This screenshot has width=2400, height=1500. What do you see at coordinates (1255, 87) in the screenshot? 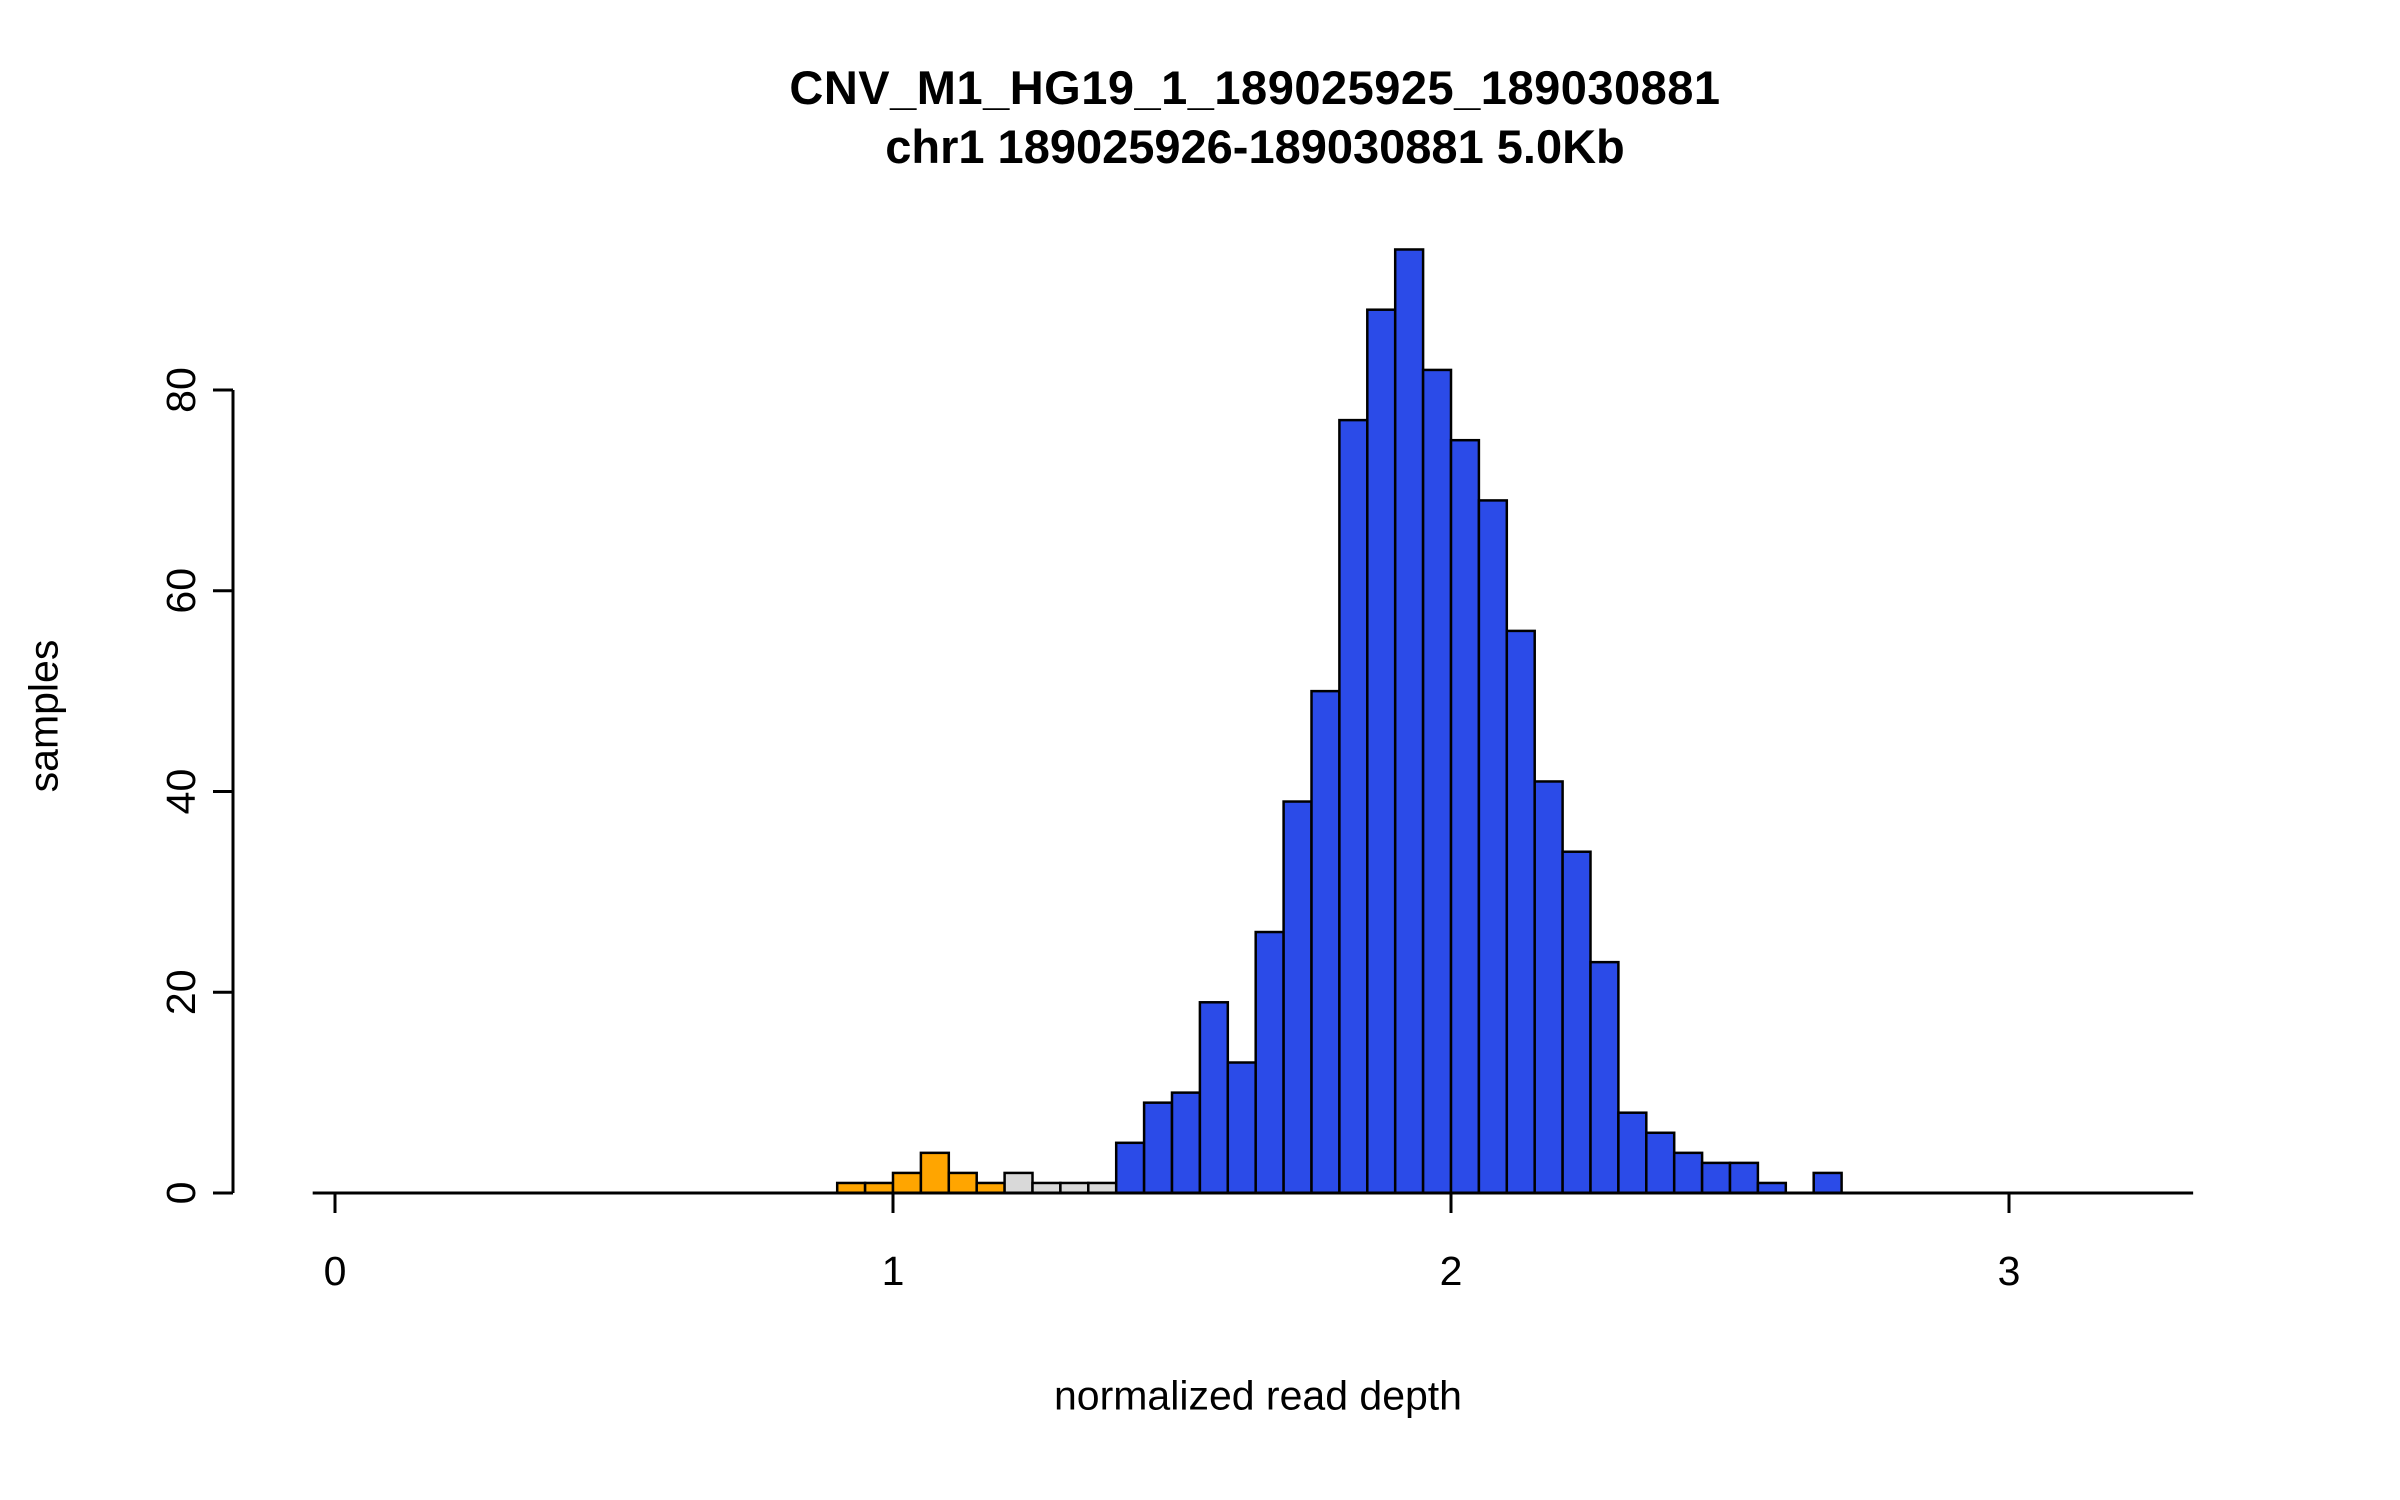
I see `chart-title: CNV_M1_HG19_1_189025925_189030881` at bounding box center [1255, 87].